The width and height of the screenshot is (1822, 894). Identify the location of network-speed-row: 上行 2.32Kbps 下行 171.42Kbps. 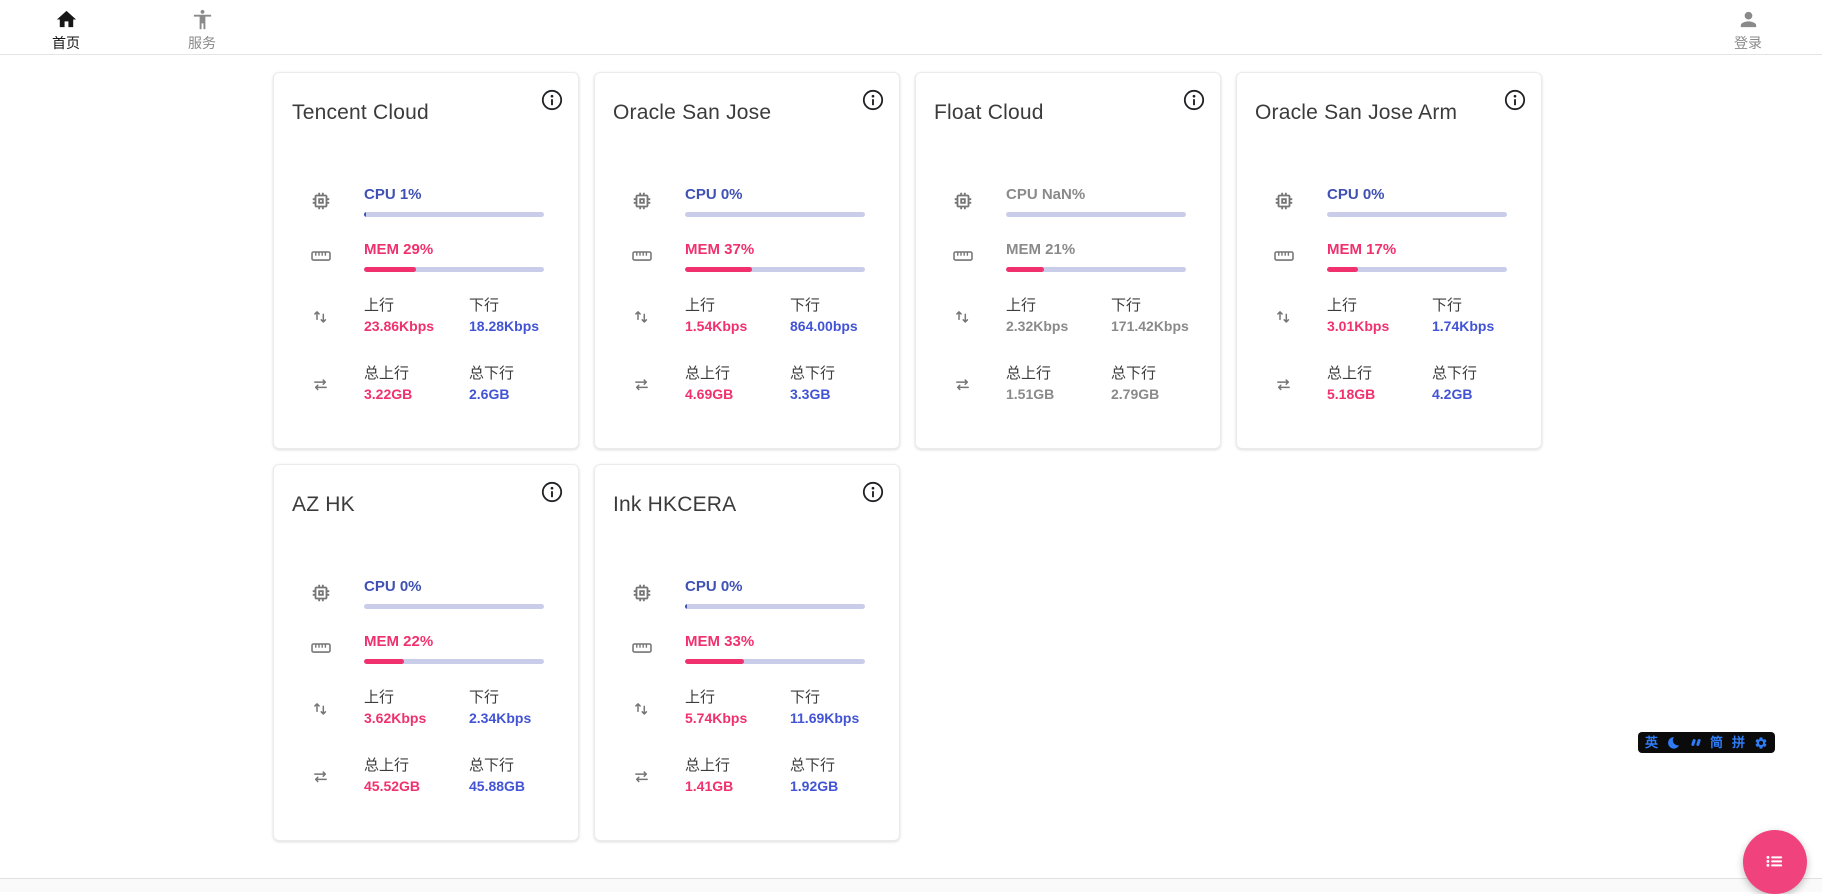
(1070, 316).